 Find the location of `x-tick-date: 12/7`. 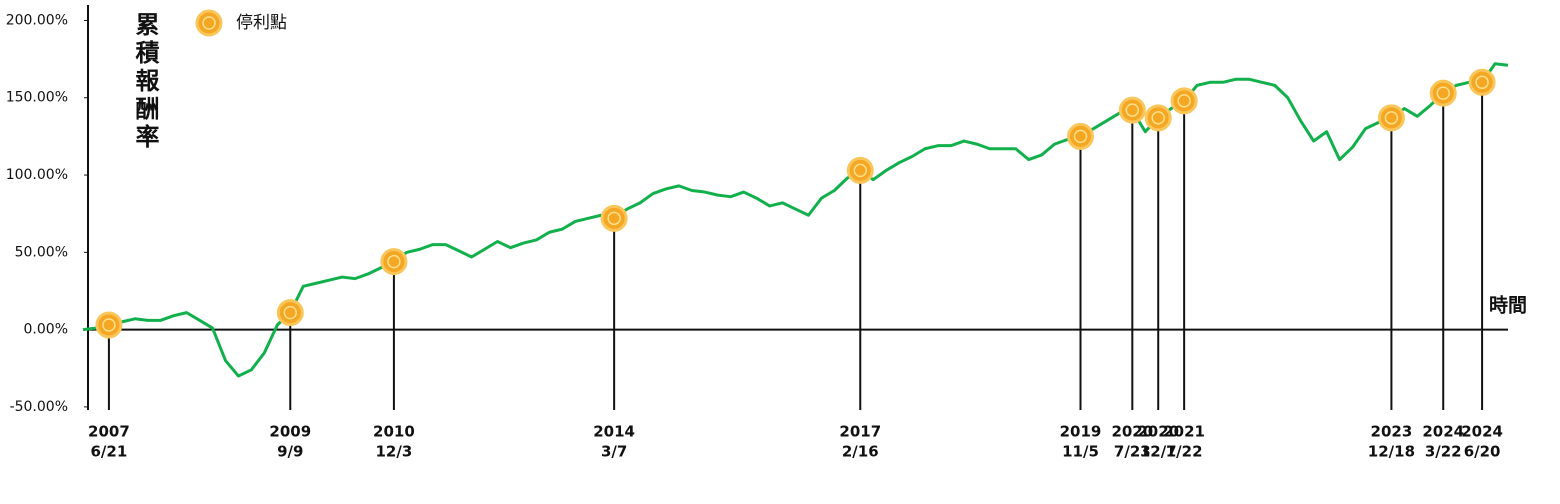

x-tick-date: 12/7 is located at coordinates (1158, 452).